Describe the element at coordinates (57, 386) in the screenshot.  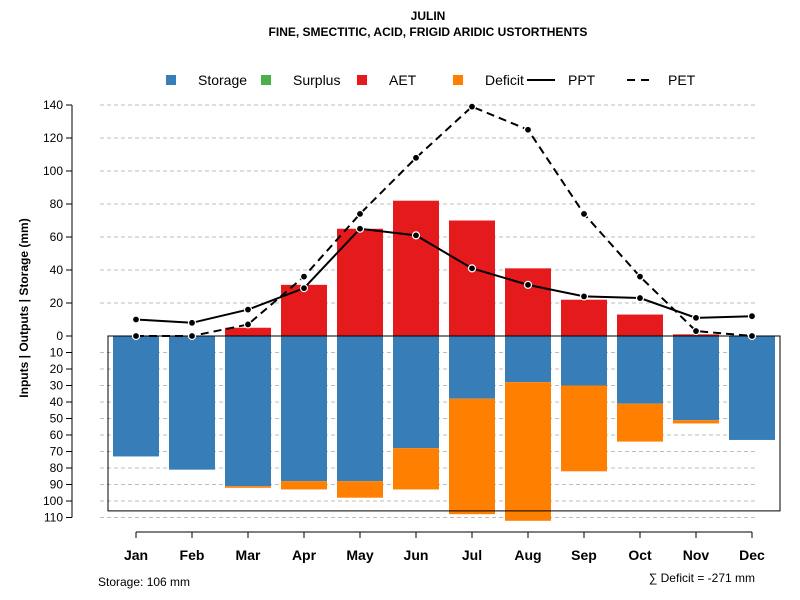
I see `y-tick-label: 30` at that location.